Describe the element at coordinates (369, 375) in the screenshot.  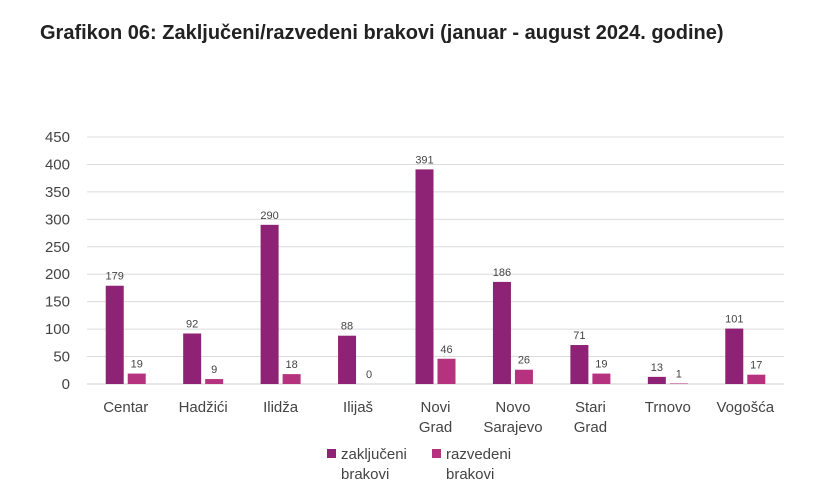
I see `data-label: 0` at that location.